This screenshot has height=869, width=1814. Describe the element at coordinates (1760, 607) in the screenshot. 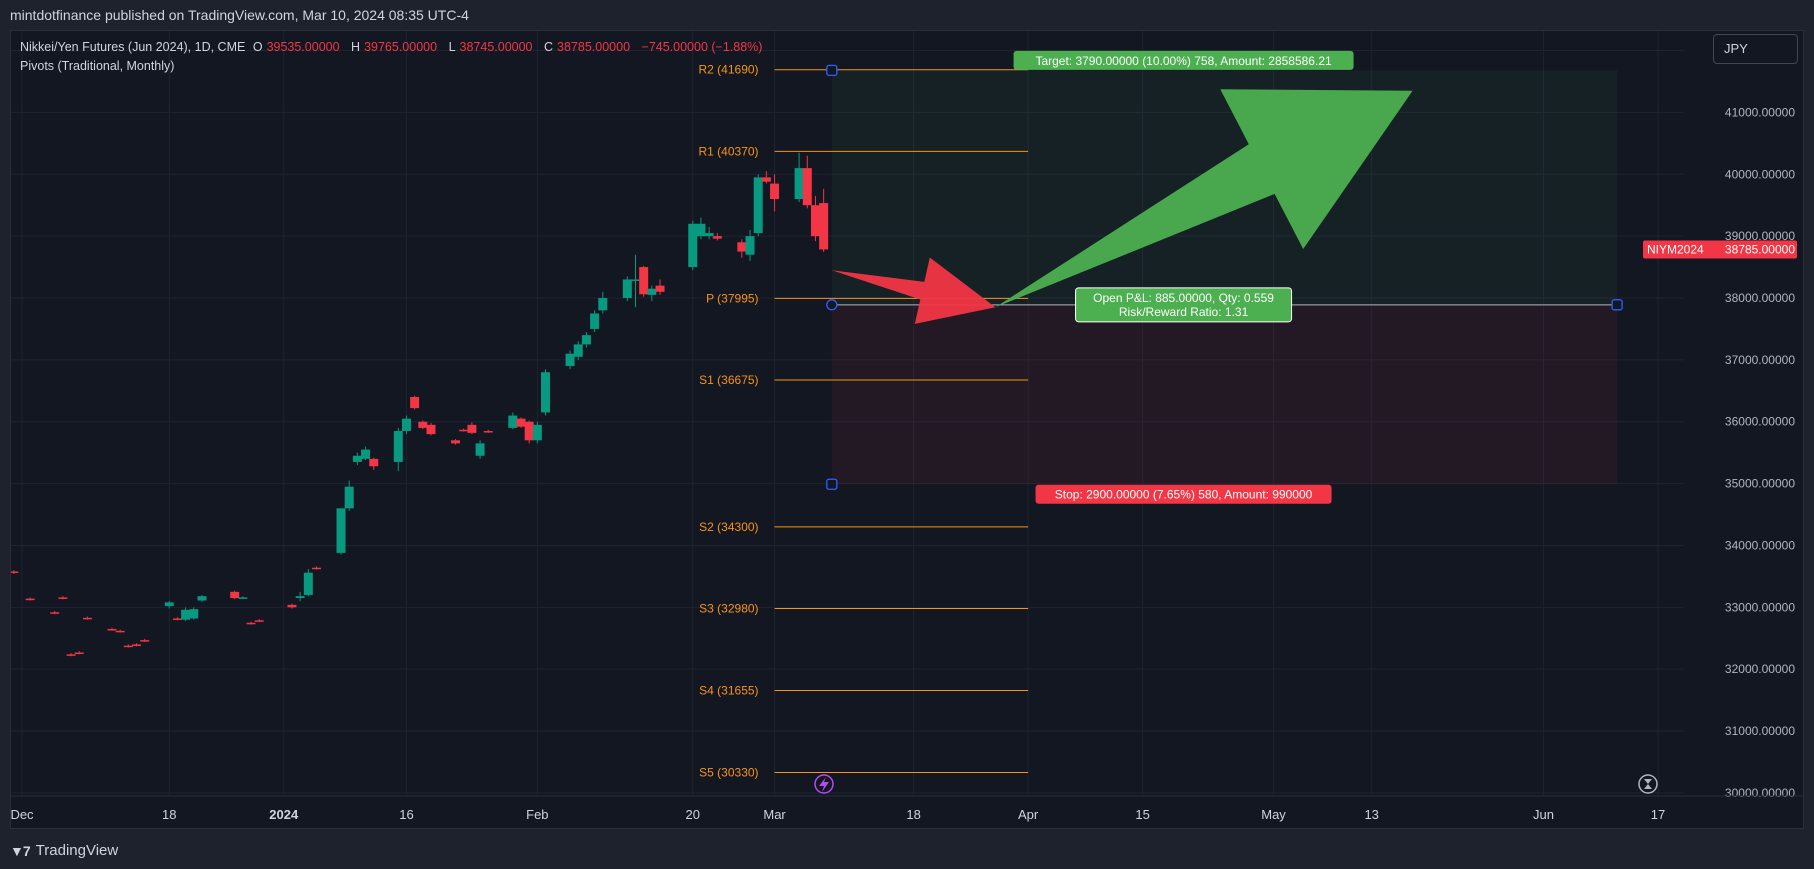

I see `y-tick-label: 33000.00000` at that location.